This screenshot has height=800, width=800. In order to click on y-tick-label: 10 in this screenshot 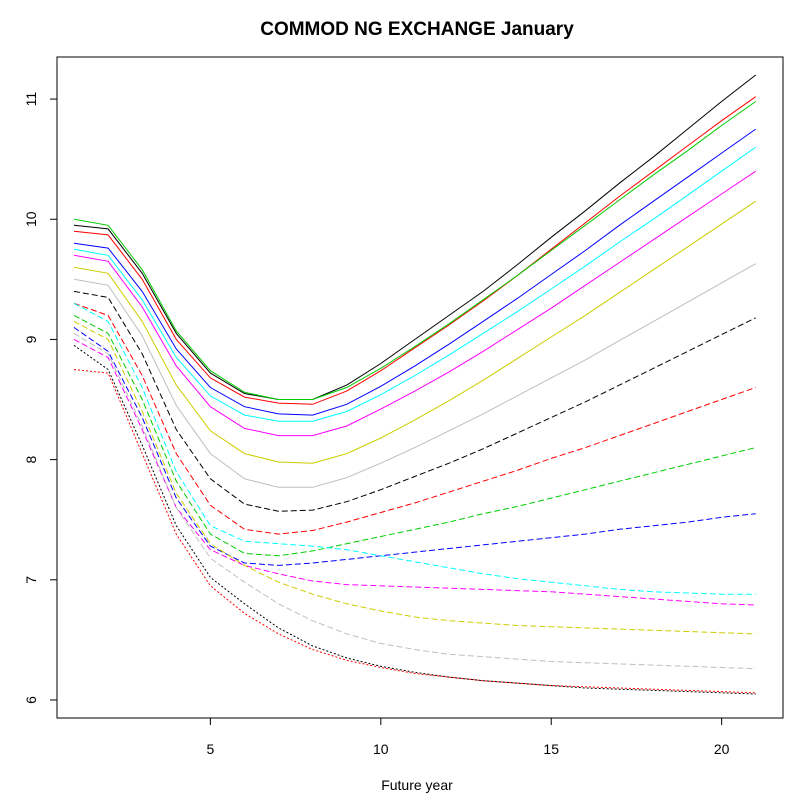, I will do `click(31, 219)`.